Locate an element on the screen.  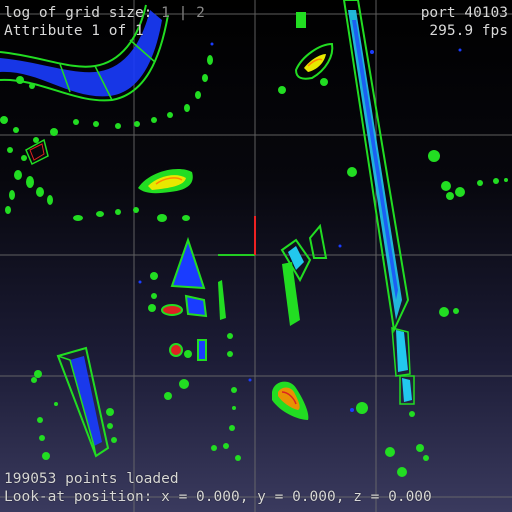
cluster-top-left is located at coordinates (84, 53).